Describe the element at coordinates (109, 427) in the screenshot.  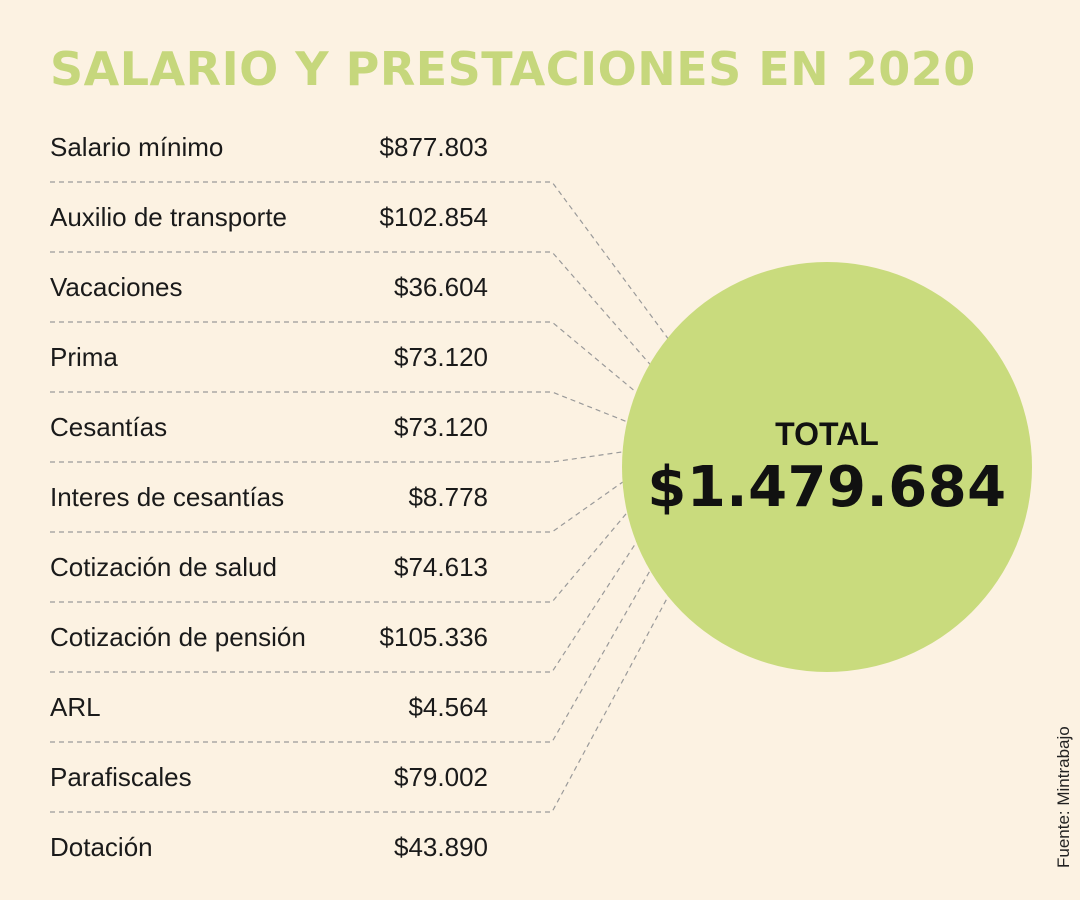
I see `item-label: Cesantías` at that location.